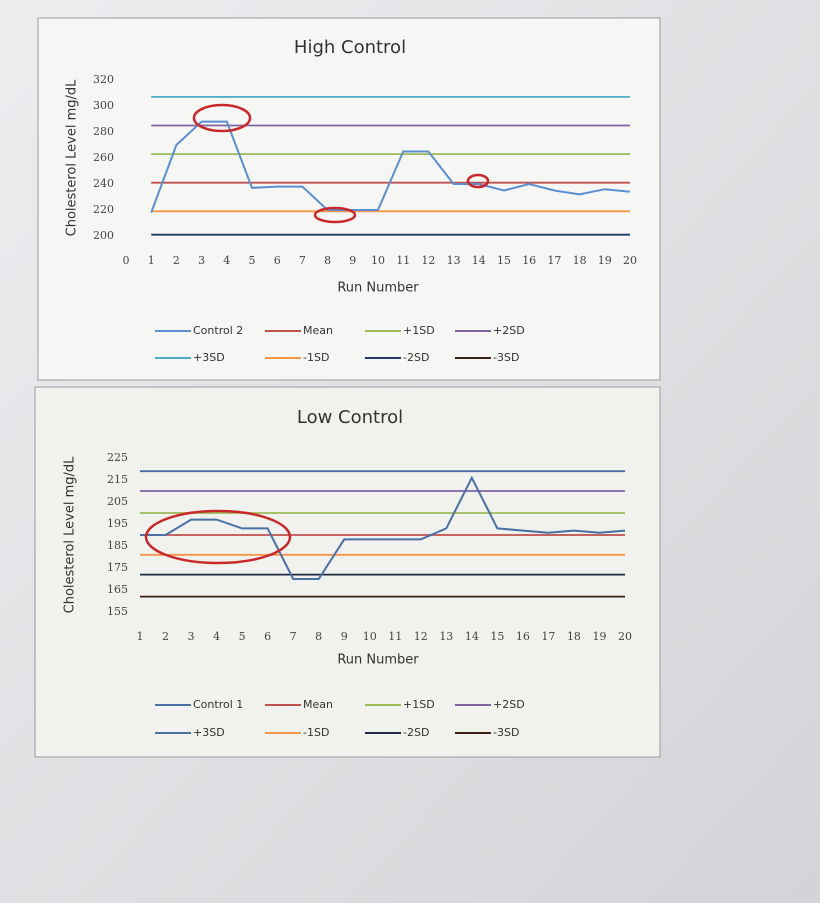  Describe the element at coordinates (117, 479) in the screenshot. I see `y-tick-label: 215` at that location.